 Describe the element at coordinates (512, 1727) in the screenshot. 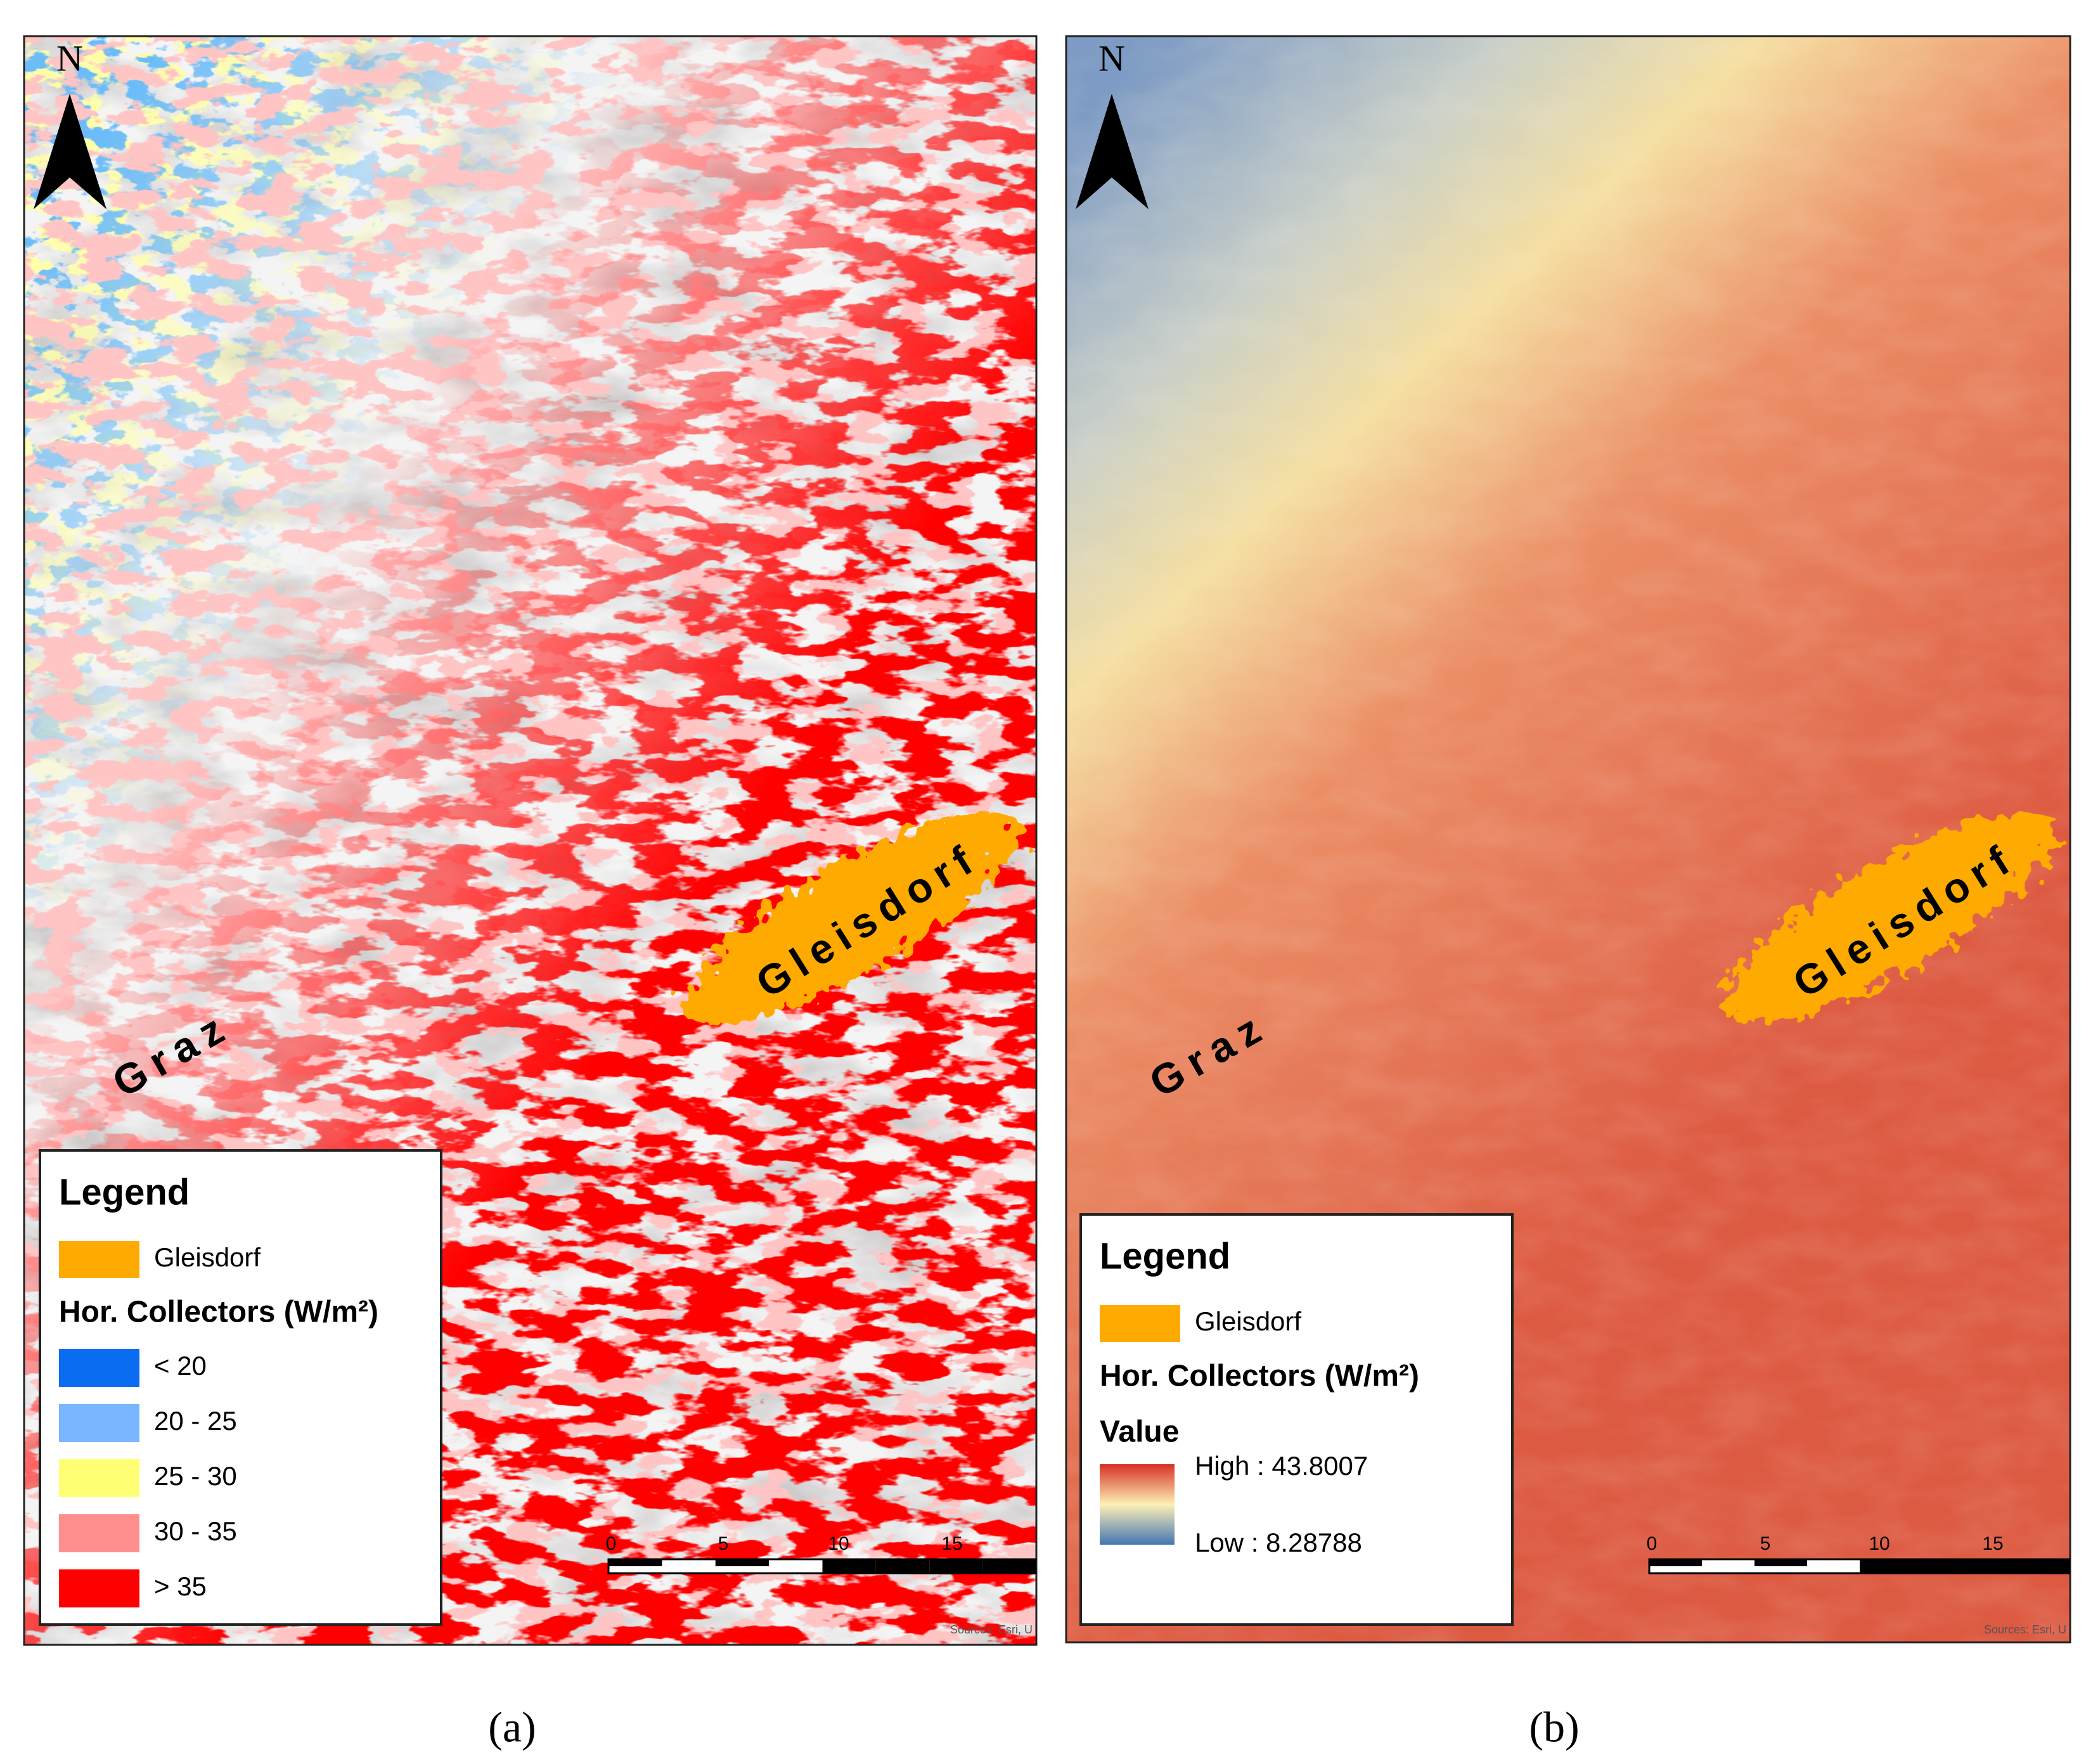

I see `panel-label: (a)` at that location.